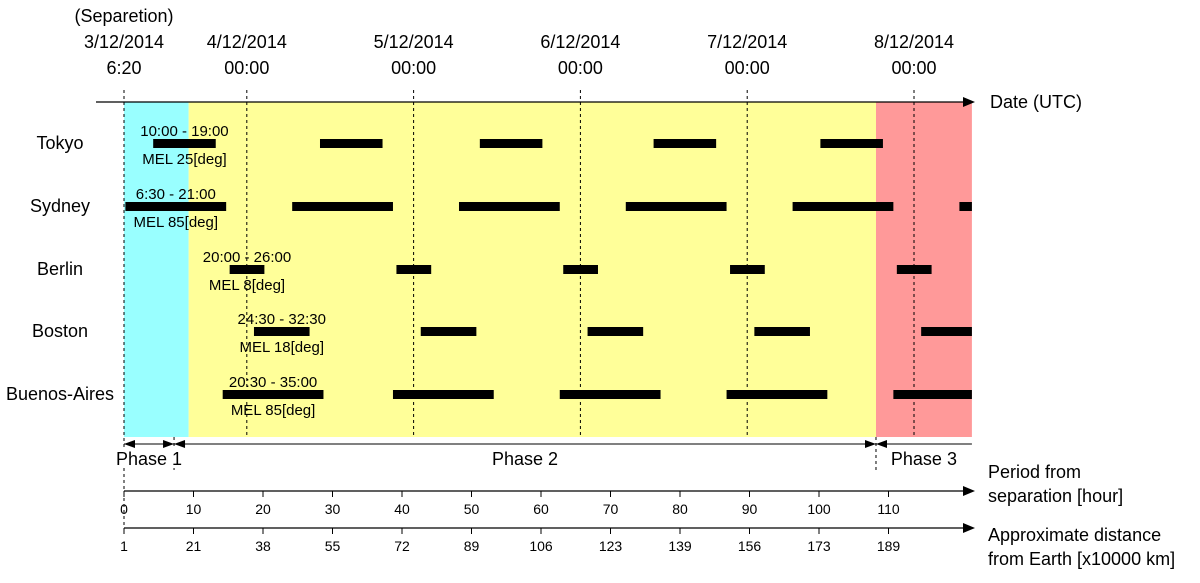 The image size is (1200, 583). What do you see at coordinates (124, 42) in the screenshot?
I see `separation-date: 3/12/2014` at bounding box center [124, 42].